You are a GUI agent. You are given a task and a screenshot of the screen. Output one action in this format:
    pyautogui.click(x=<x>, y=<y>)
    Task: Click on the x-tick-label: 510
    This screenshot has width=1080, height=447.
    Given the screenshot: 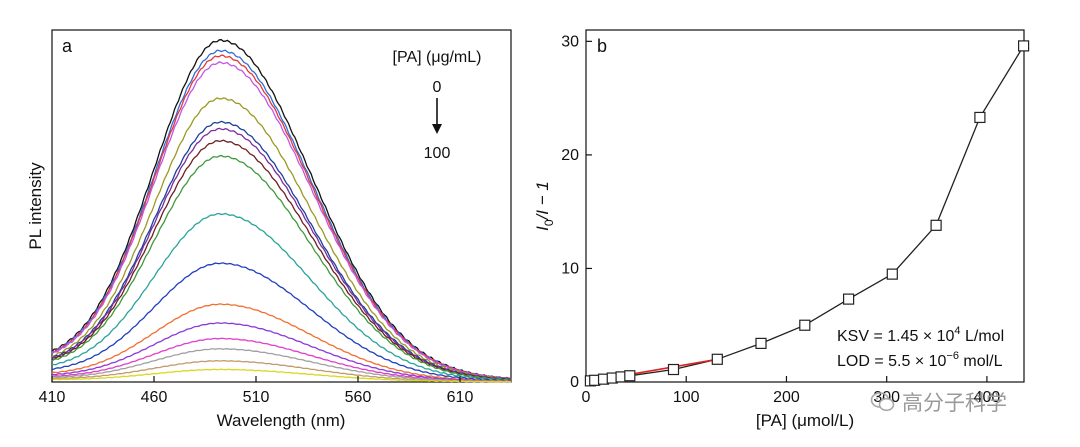 What is the action you would take?
    pyautogui.click(x=256, y=397)
    